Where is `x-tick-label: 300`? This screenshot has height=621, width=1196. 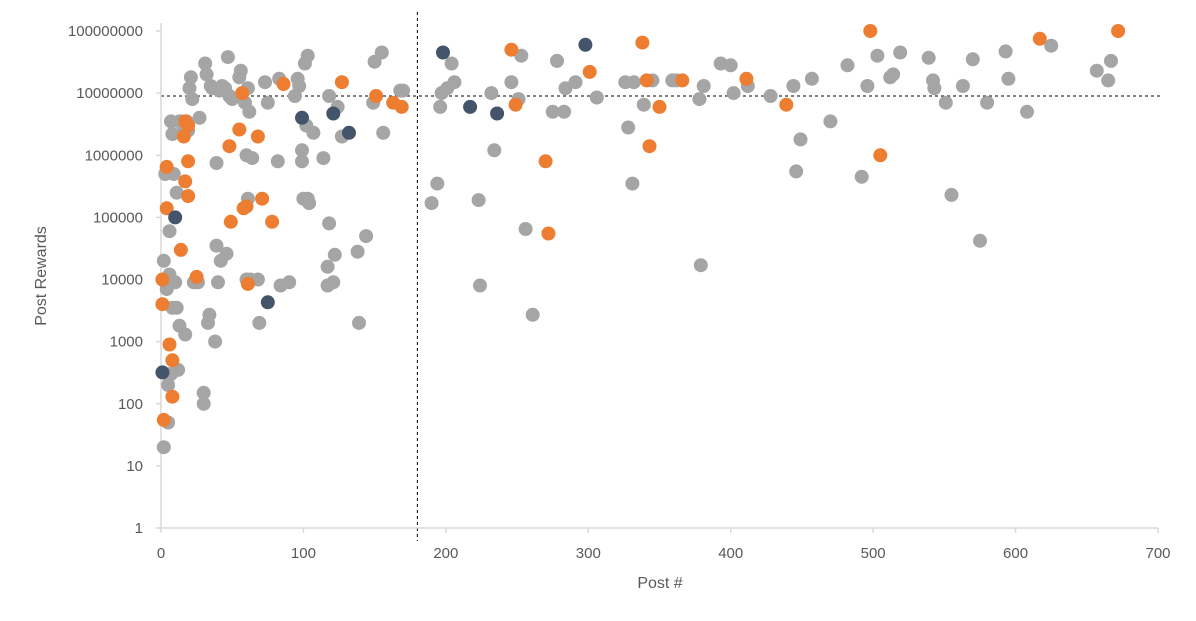 x-tick-label: 300 is located at coordinates (588, 553).